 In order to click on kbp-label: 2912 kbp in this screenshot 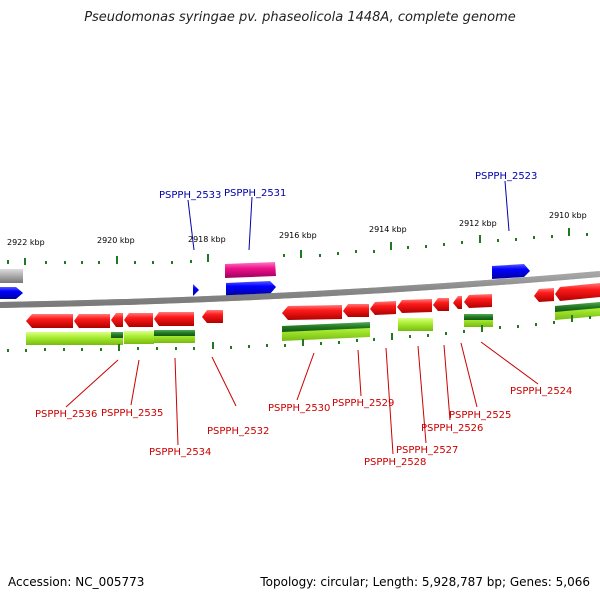, I will do `click(478, 223)`.